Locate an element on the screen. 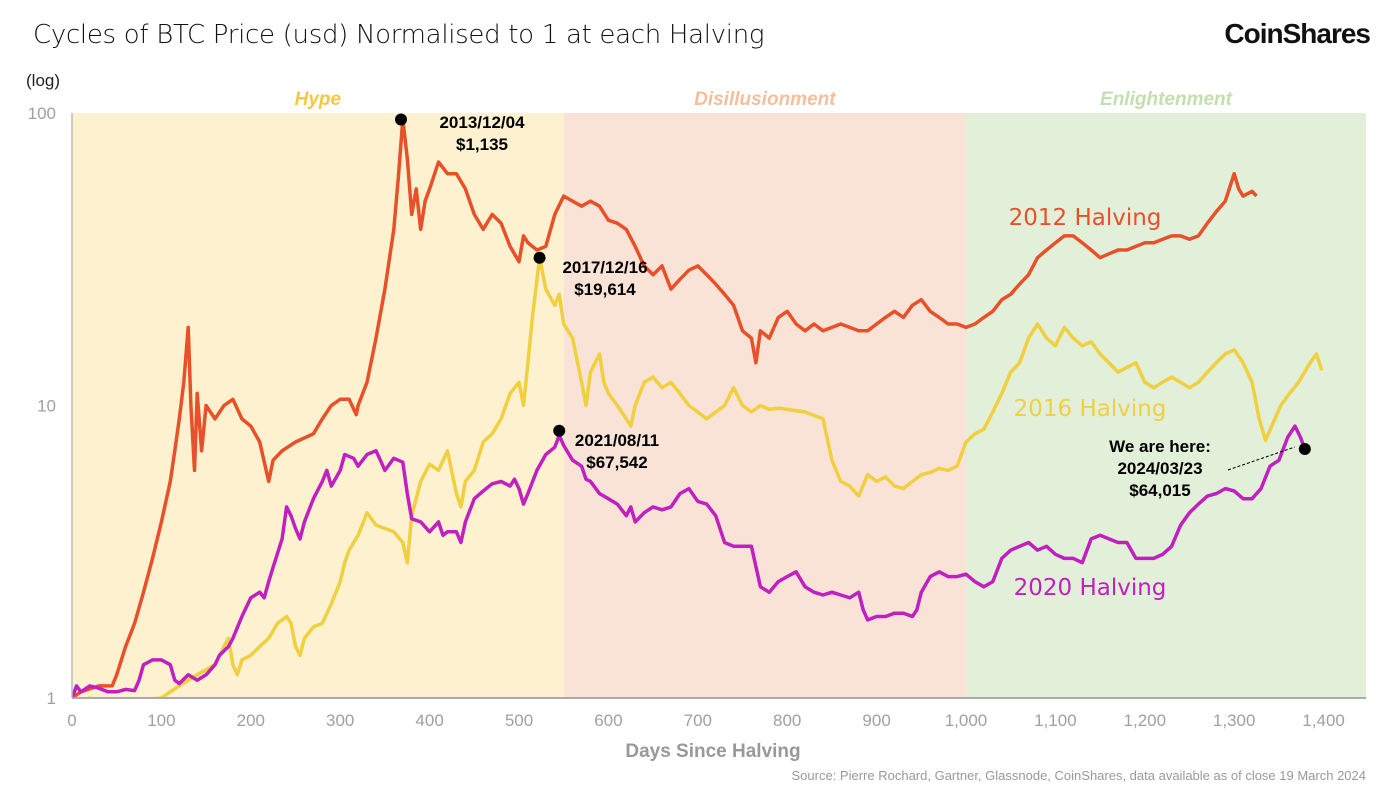  series-label: 2016 Halving is located at coordinates (1090, 409).